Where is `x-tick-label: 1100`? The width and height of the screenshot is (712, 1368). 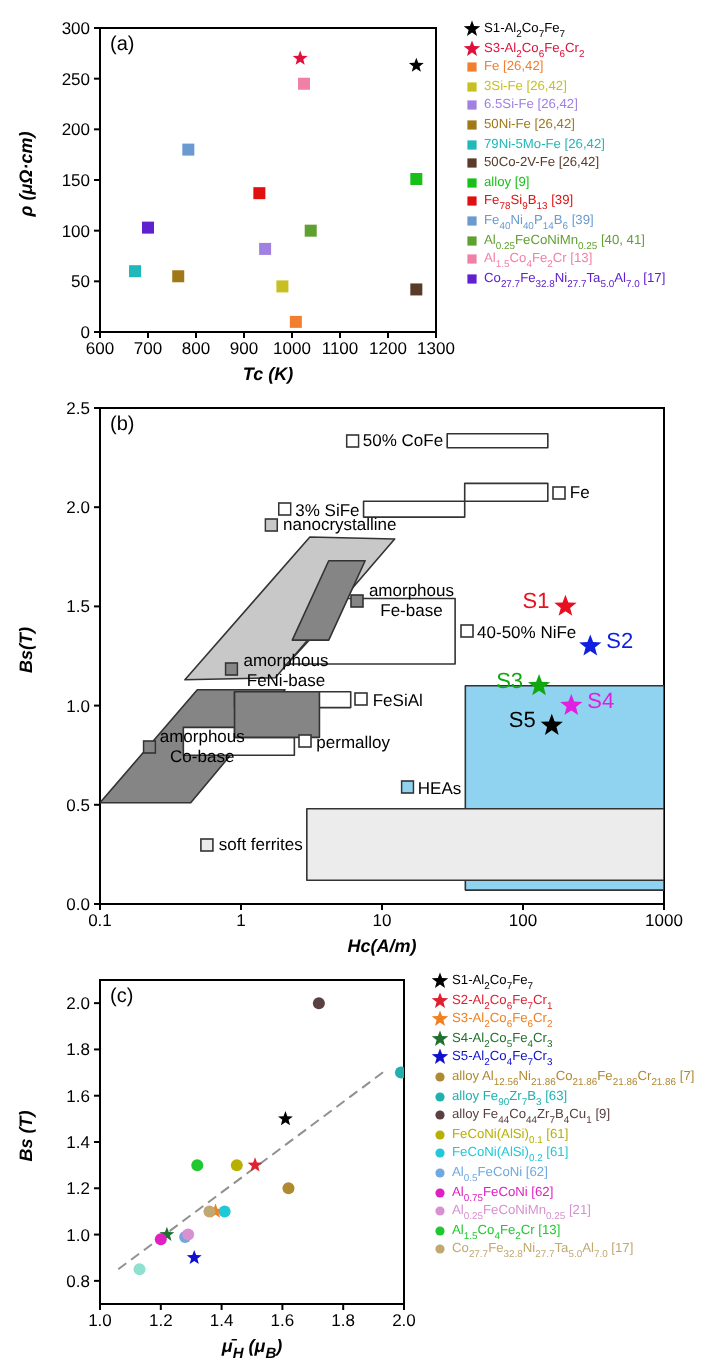
x-tick-label: 1100 is located at coordinates (340, 348).